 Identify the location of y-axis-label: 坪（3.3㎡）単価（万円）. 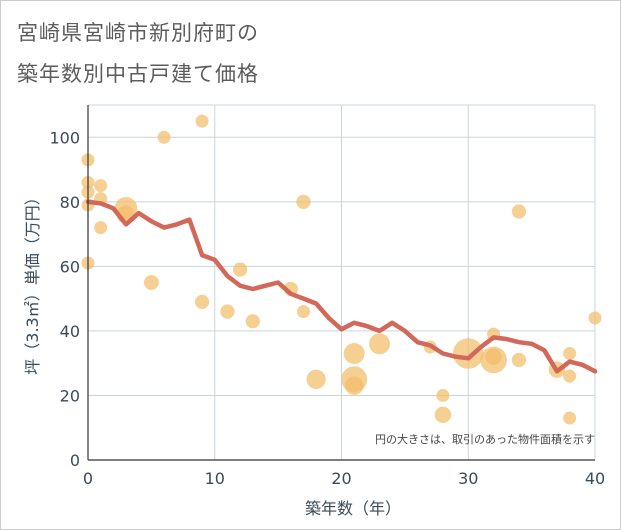
(32, 281).